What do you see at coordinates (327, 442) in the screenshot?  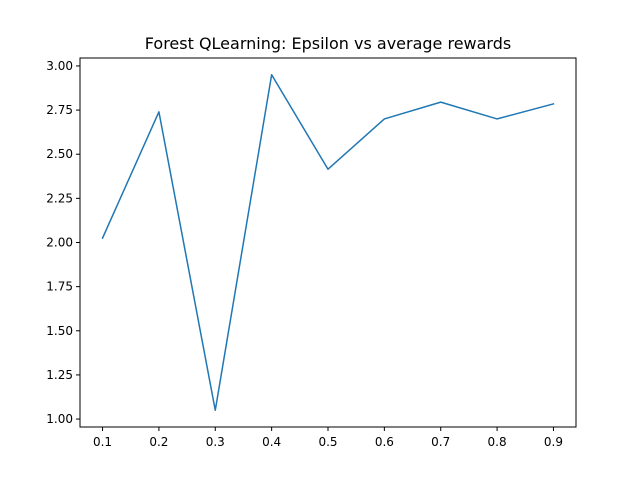 I see `x-tick-label: 0.5` at bounding box center [327, 442].